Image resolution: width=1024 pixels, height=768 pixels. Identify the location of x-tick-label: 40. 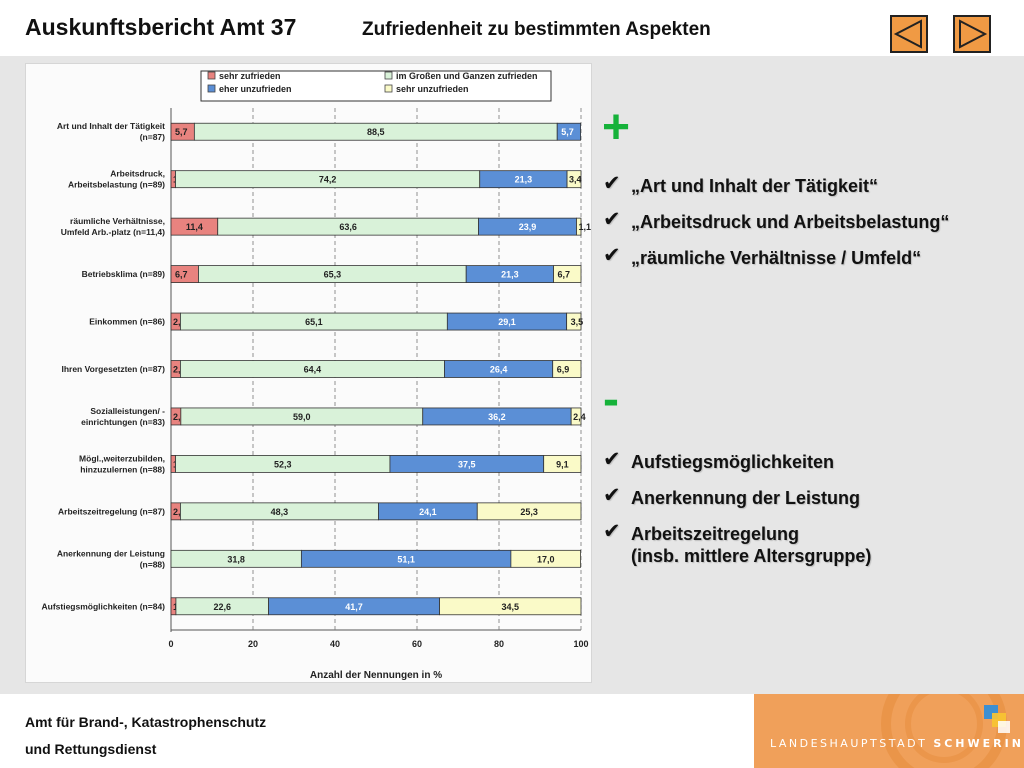
(335, 644).